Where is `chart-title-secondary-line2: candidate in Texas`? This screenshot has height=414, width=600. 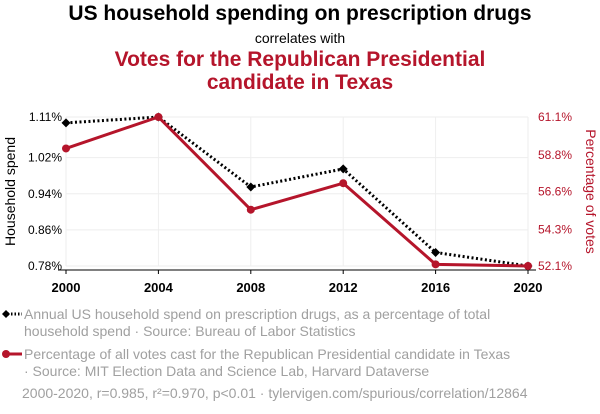
chart-title-secondary-line2: candidate in Texas is located at coordinates (300, 82).